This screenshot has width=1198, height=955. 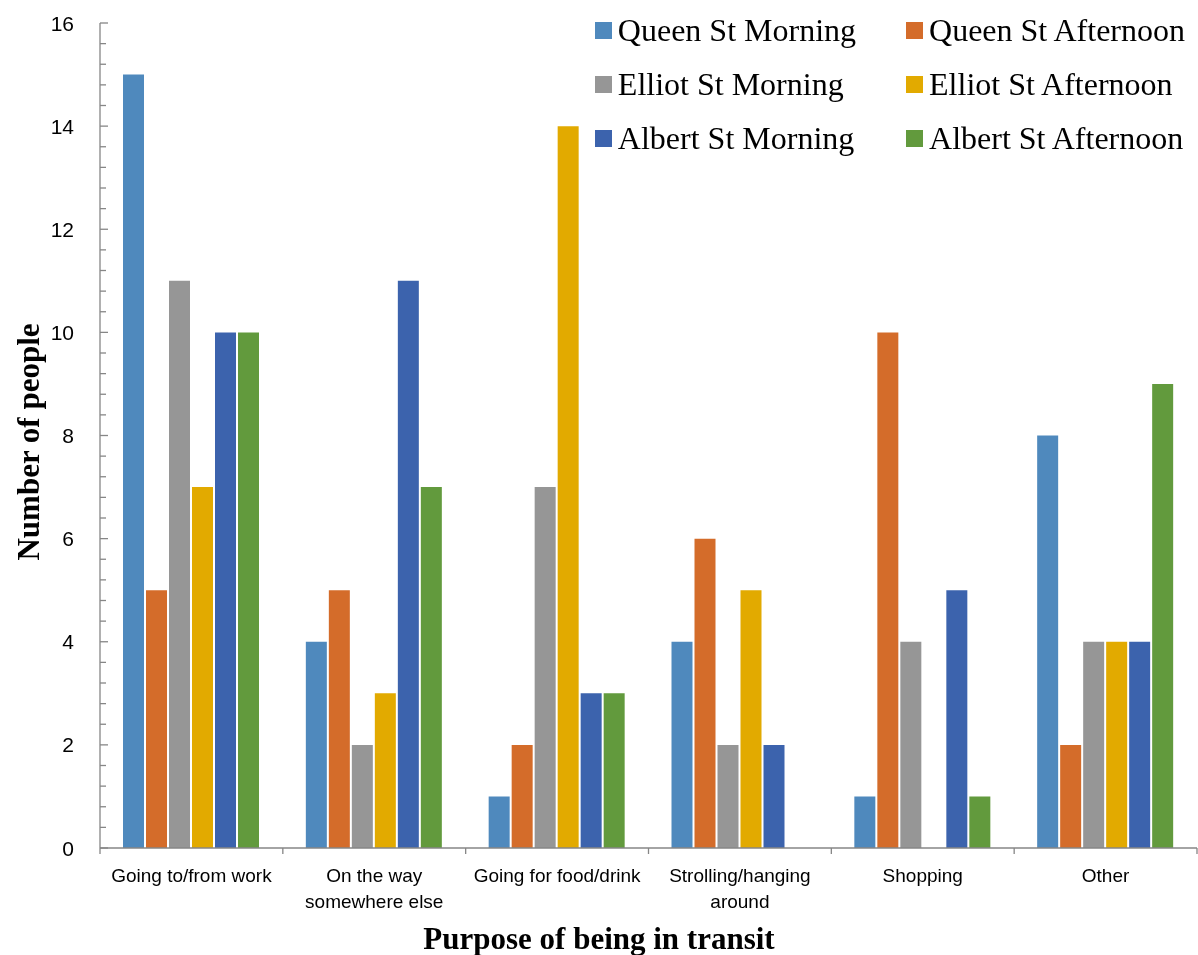 What do you see at coordinates (557, 875) in the screenshot?
I see `x-tick-label: Going for food/drink` at bounding box center [557, 875].